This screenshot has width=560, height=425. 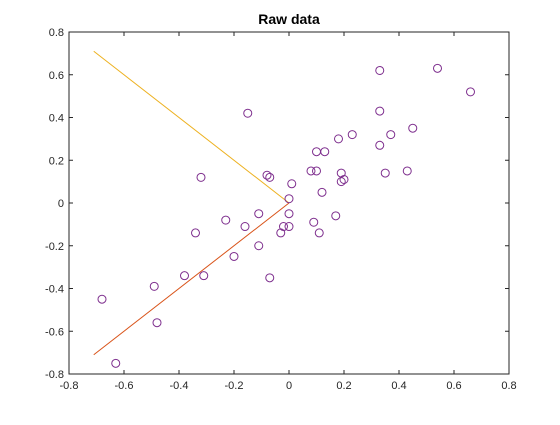 What do you see at coordinates (56, 119) in the screenshot?
I see `y-tick-label: 0.4` at bounding box center [56, 119].